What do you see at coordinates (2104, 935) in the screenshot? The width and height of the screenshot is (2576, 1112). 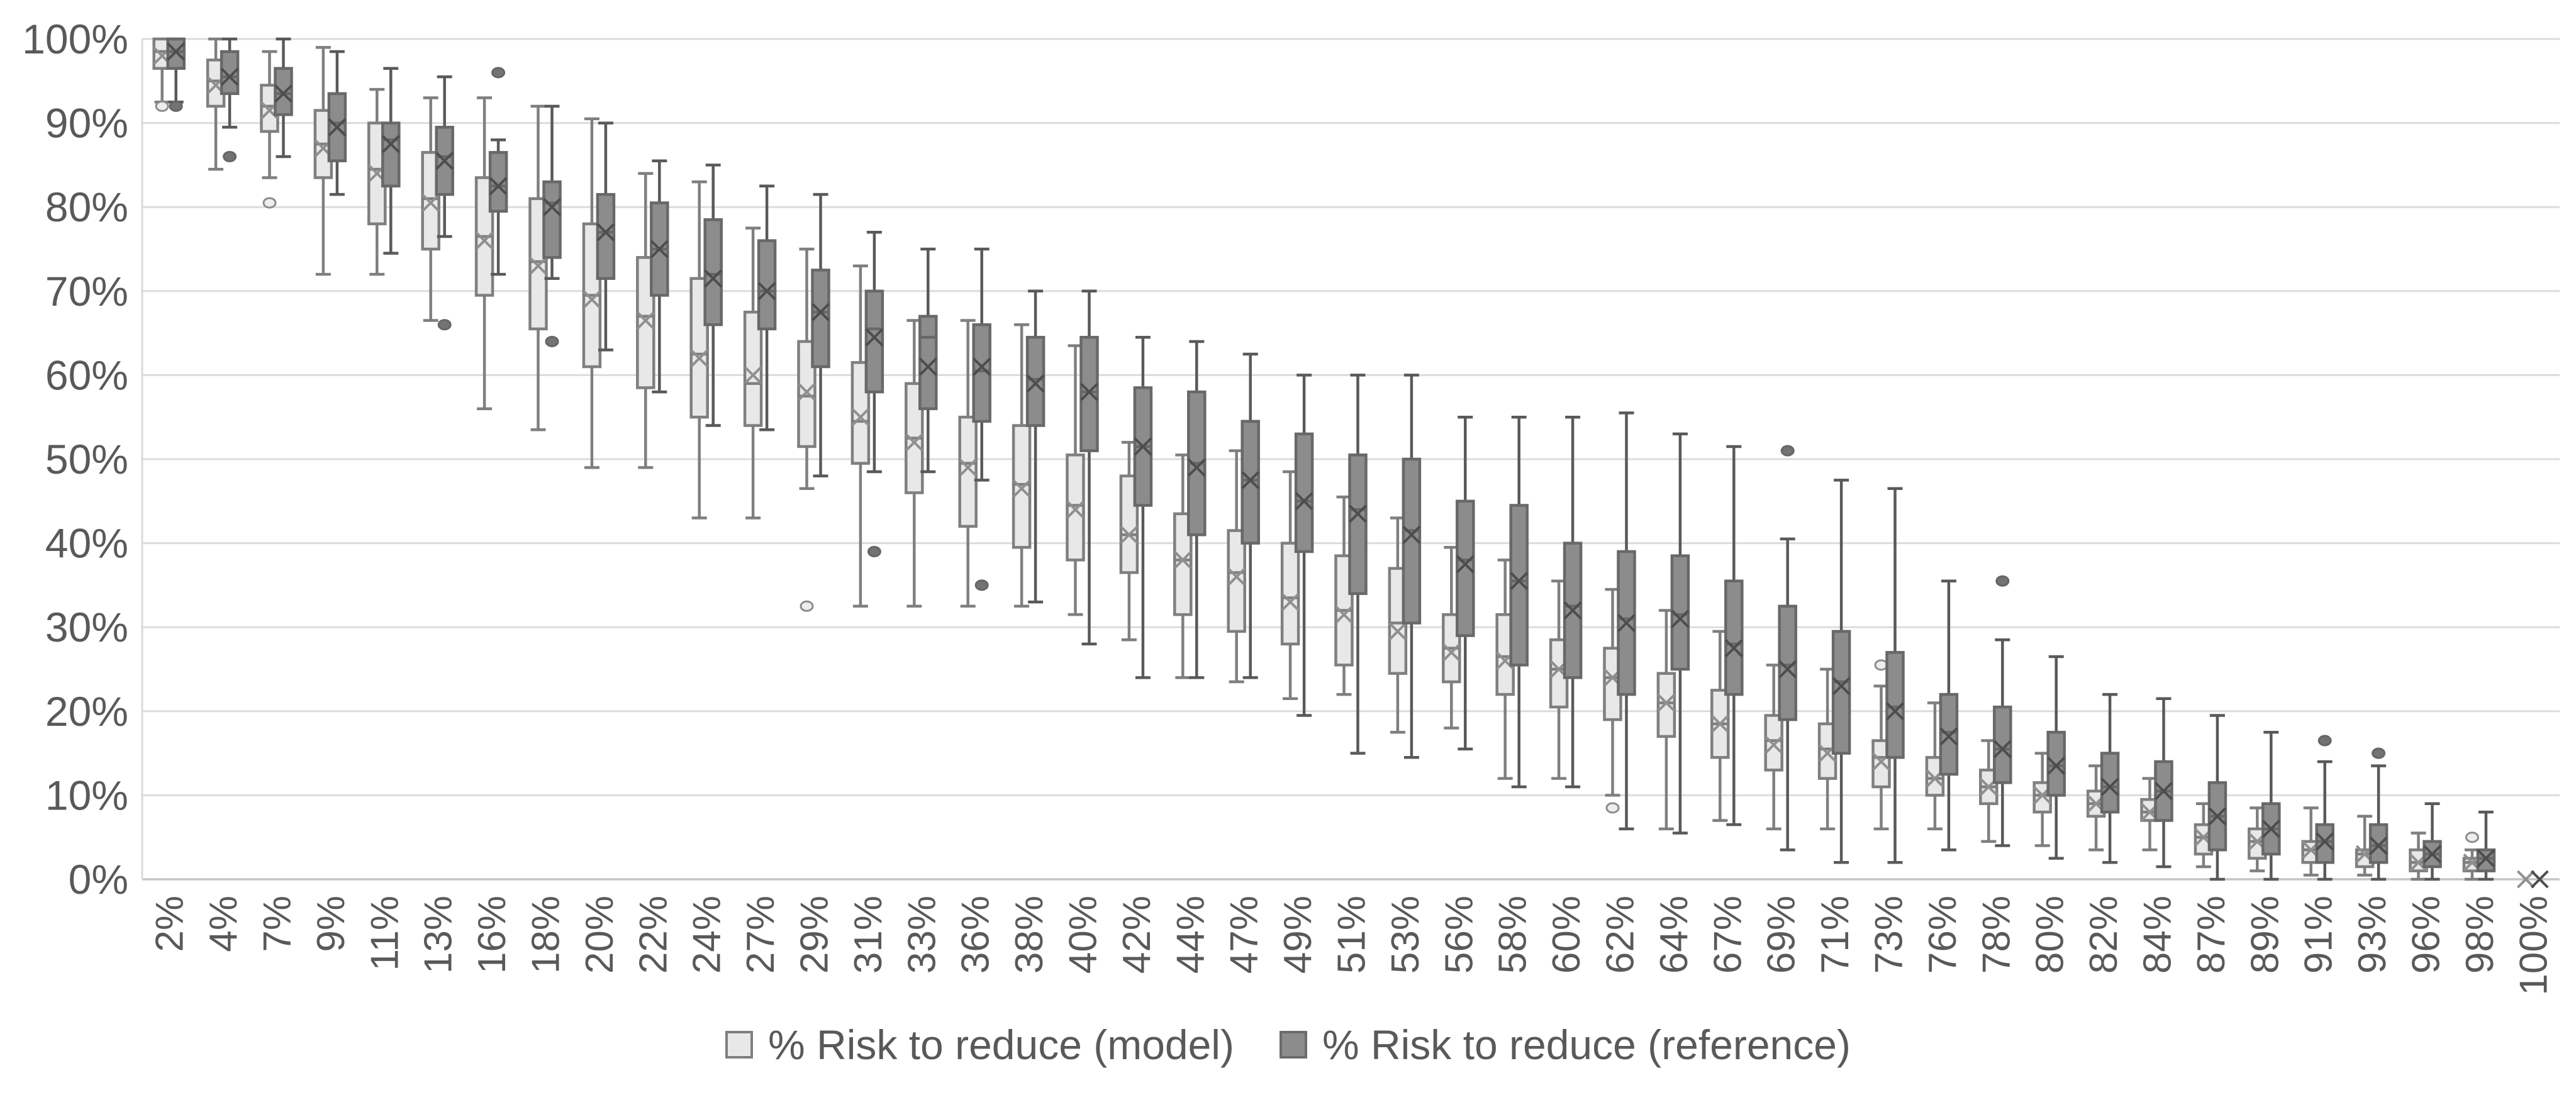 I see `x-tick-label: 82%` at bounding box center [2104, 935].